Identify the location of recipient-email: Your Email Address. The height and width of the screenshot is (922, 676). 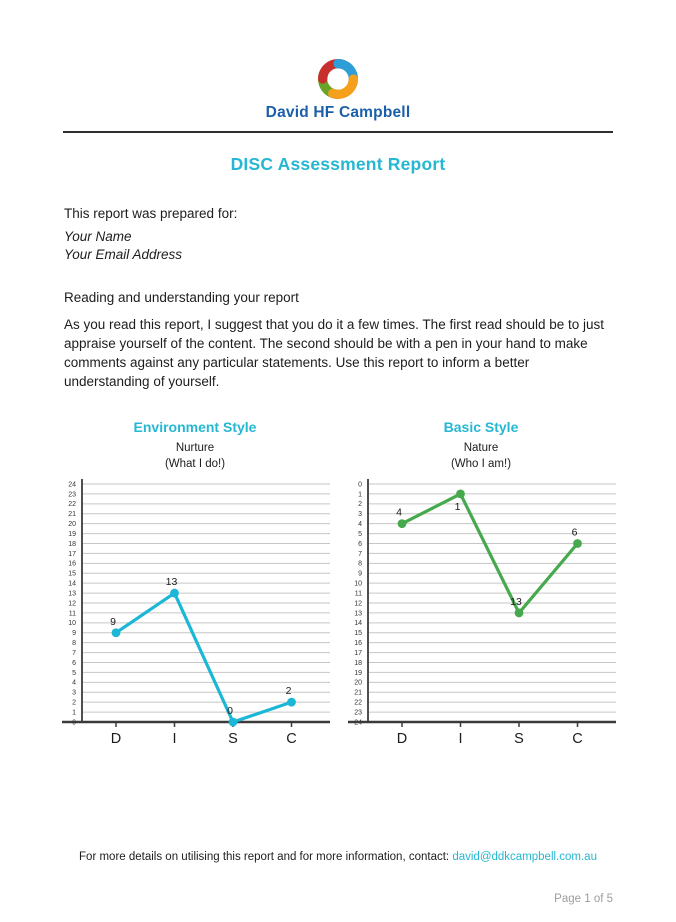
(123, 254).